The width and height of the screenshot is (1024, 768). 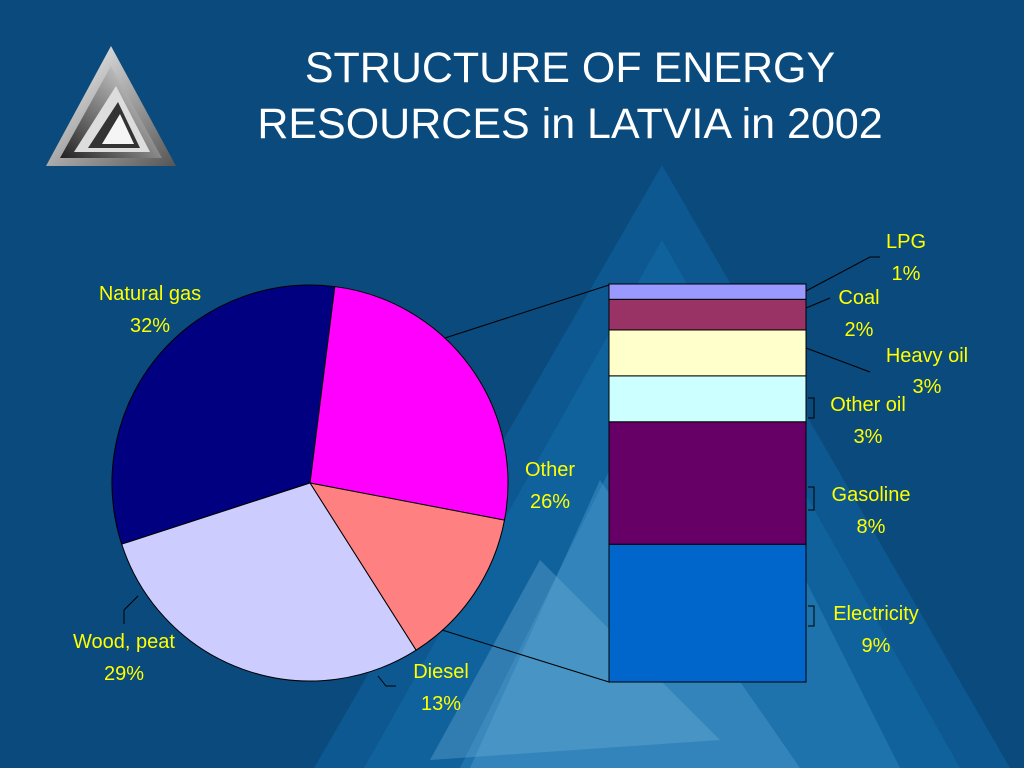 What do you see at coordinates (409, 403) in the screenshot?
I see `pie-slice-other` at bounding box center [409, 403].